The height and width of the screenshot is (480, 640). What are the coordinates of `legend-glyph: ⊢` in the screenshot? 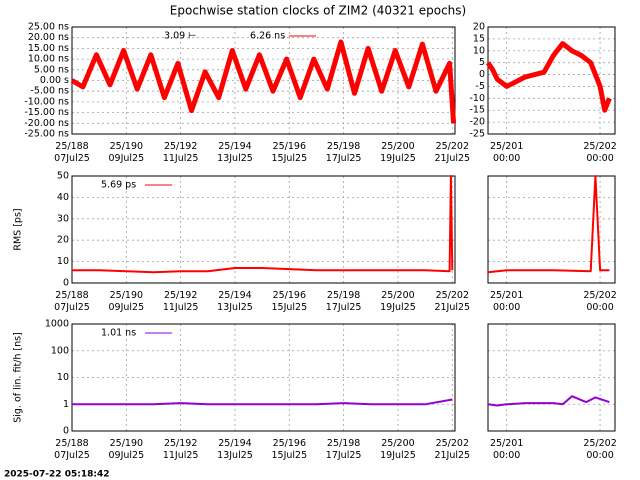 It's located at (192, 36).